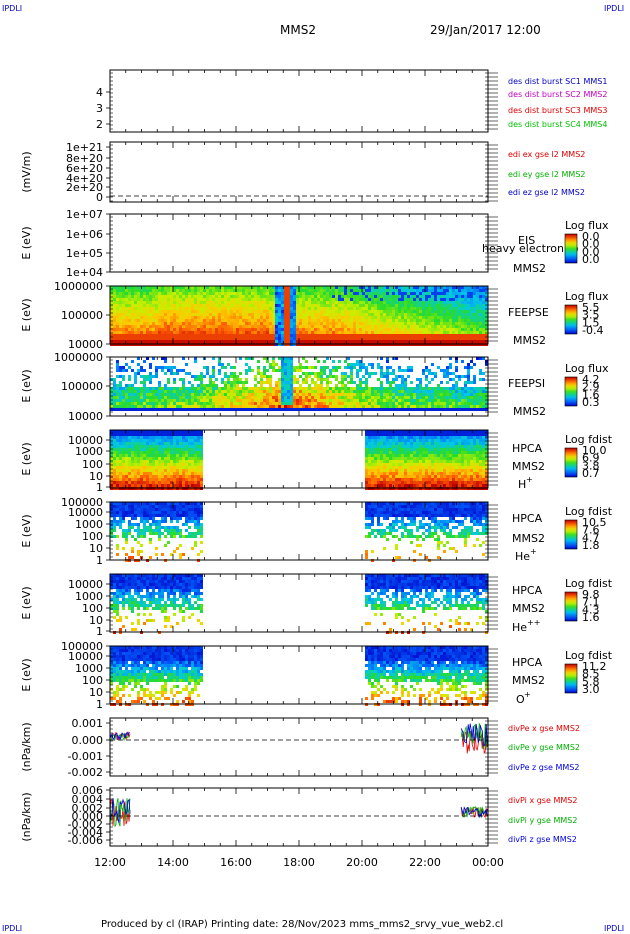 Image resolution: width=630 pixels, height=934 pixels. What do you see at coordinates (557, 124) in the screenshot?
I see `legend-entry: des dist burst SC4 MMS4` at bounding box center [557, 124].